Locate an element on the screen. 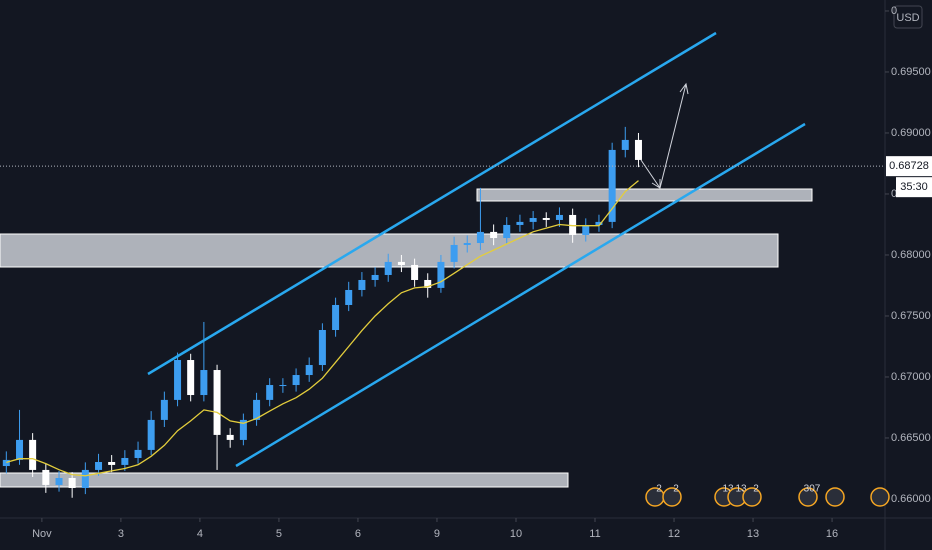 The width and height of the screenshot is (932, 550). y-tick-label: 0.66000 is located at coordinates (911, 499).